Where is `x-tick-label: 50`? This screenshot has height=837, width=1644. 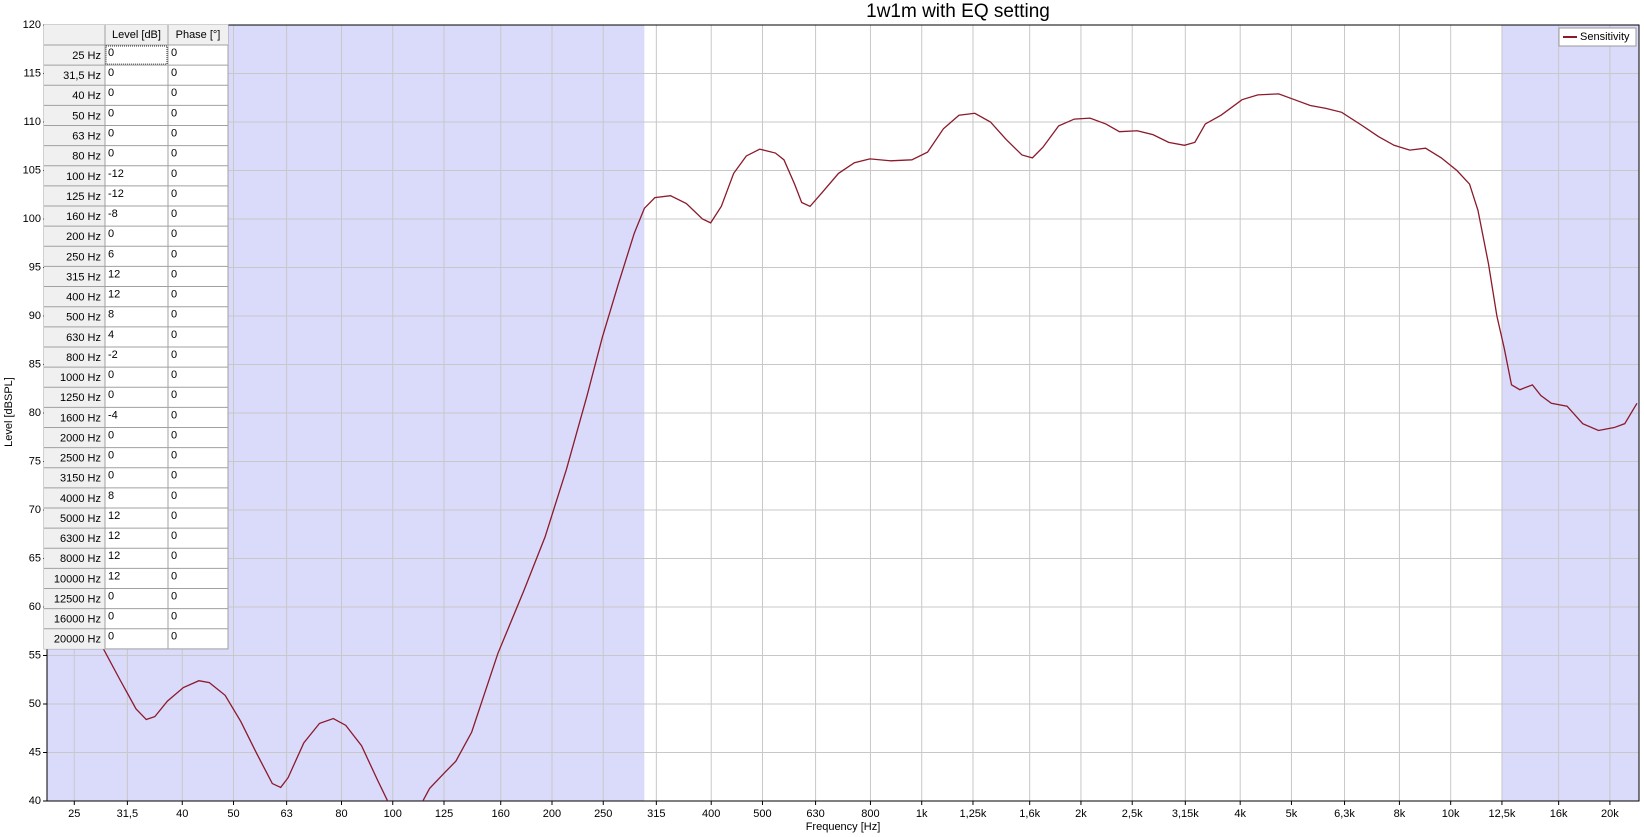 x-tick-label: 50 is located at coordinates (233, 814).